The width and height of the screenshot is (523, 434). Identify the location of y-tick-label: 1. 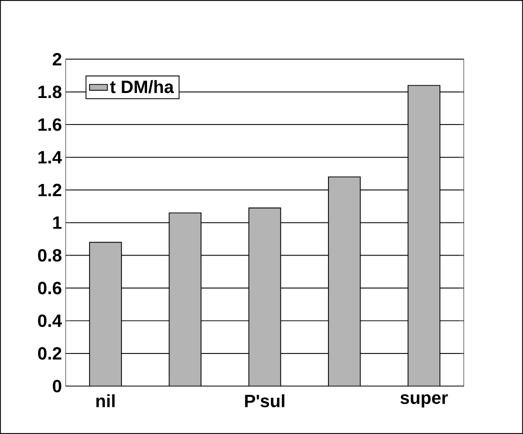
(57, 222).